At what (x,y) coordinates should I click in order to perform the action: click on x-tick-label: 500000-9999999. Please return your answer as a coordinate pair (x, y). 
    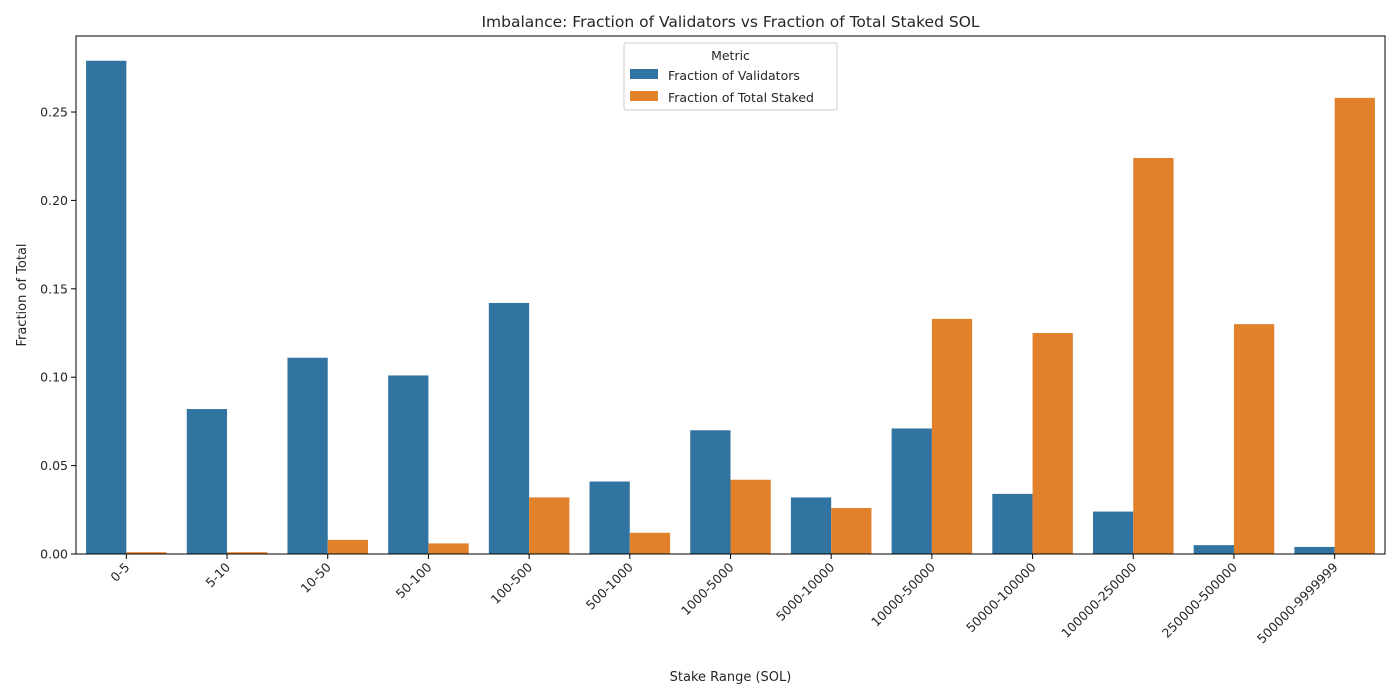
    Looking at the image, I should click on (1297, 602).